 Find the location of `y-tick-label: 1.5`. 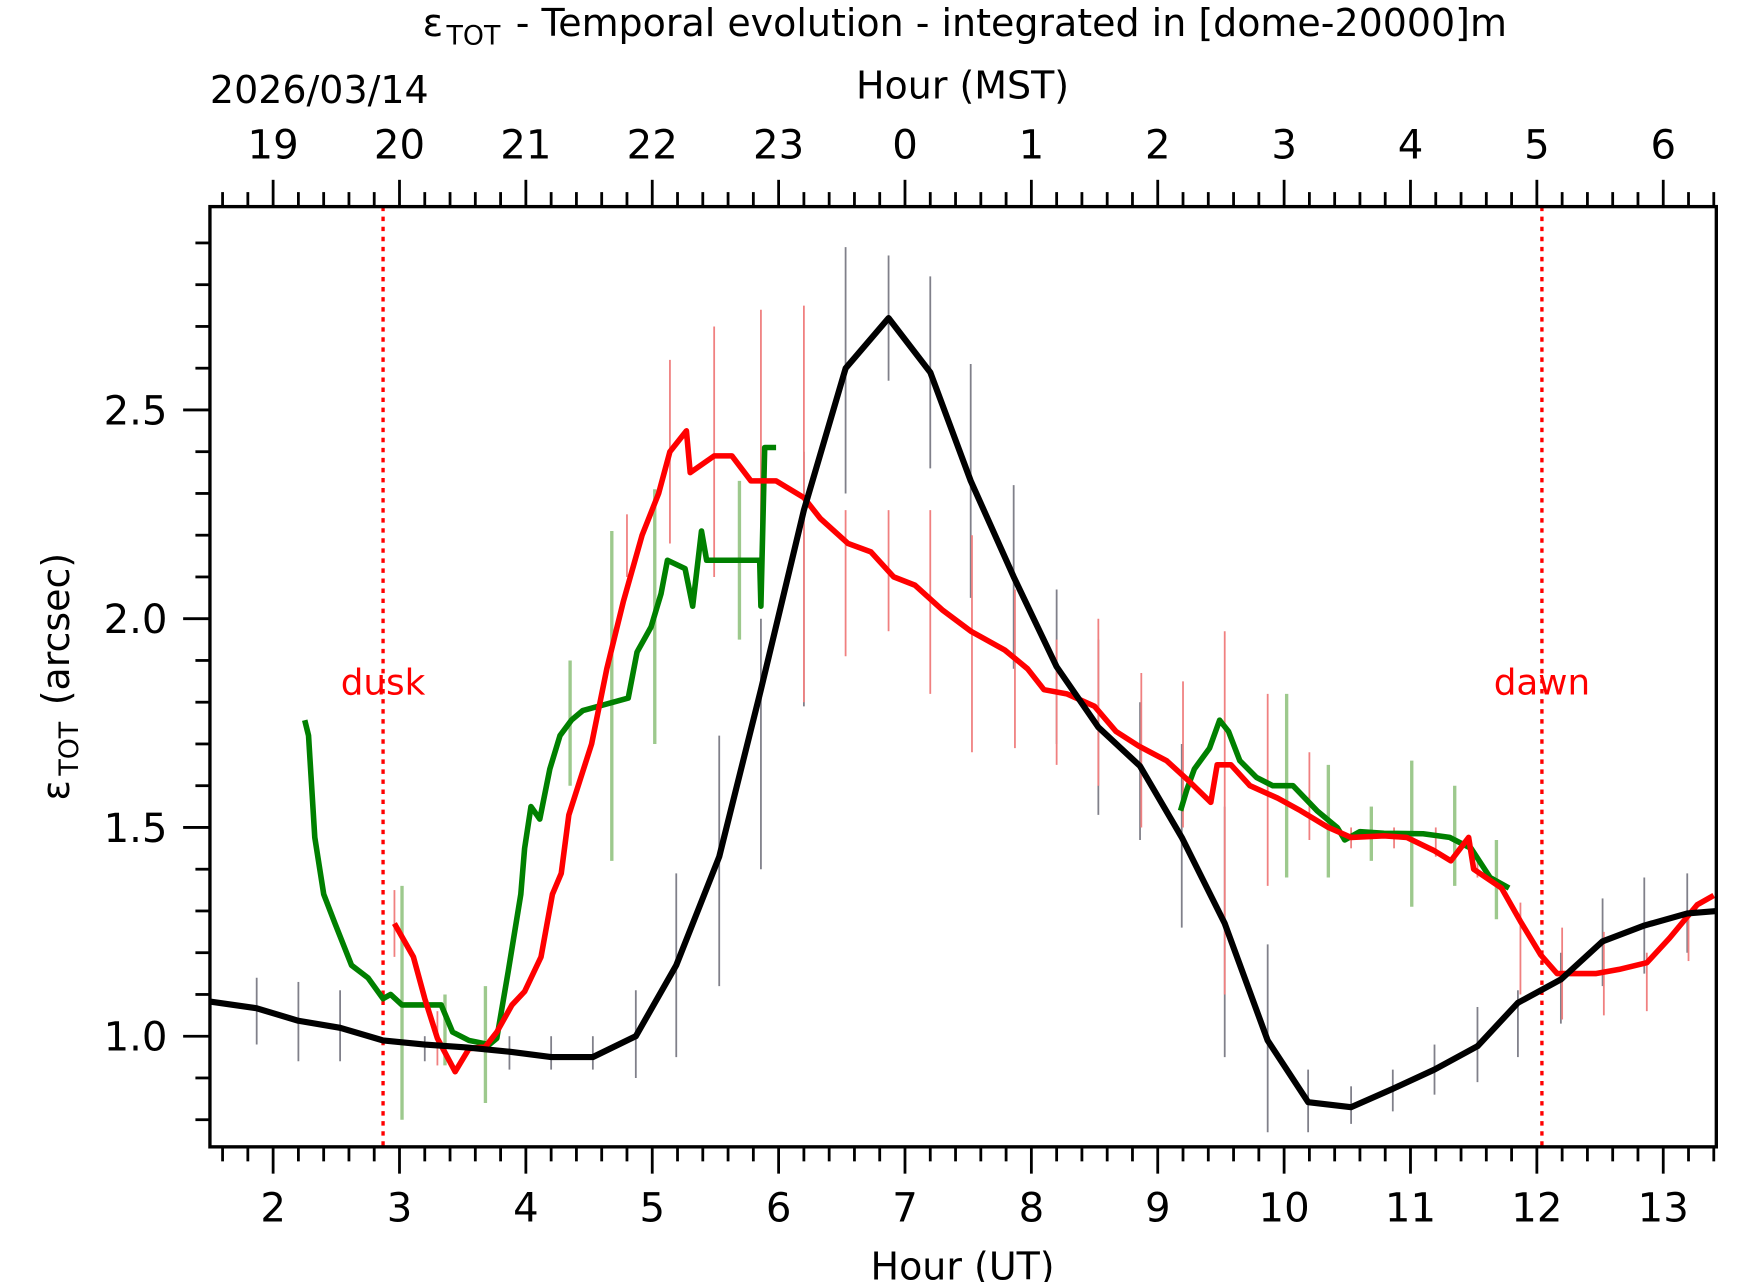

y-tick-label: 1.5 is located at coordinates (136, 829).